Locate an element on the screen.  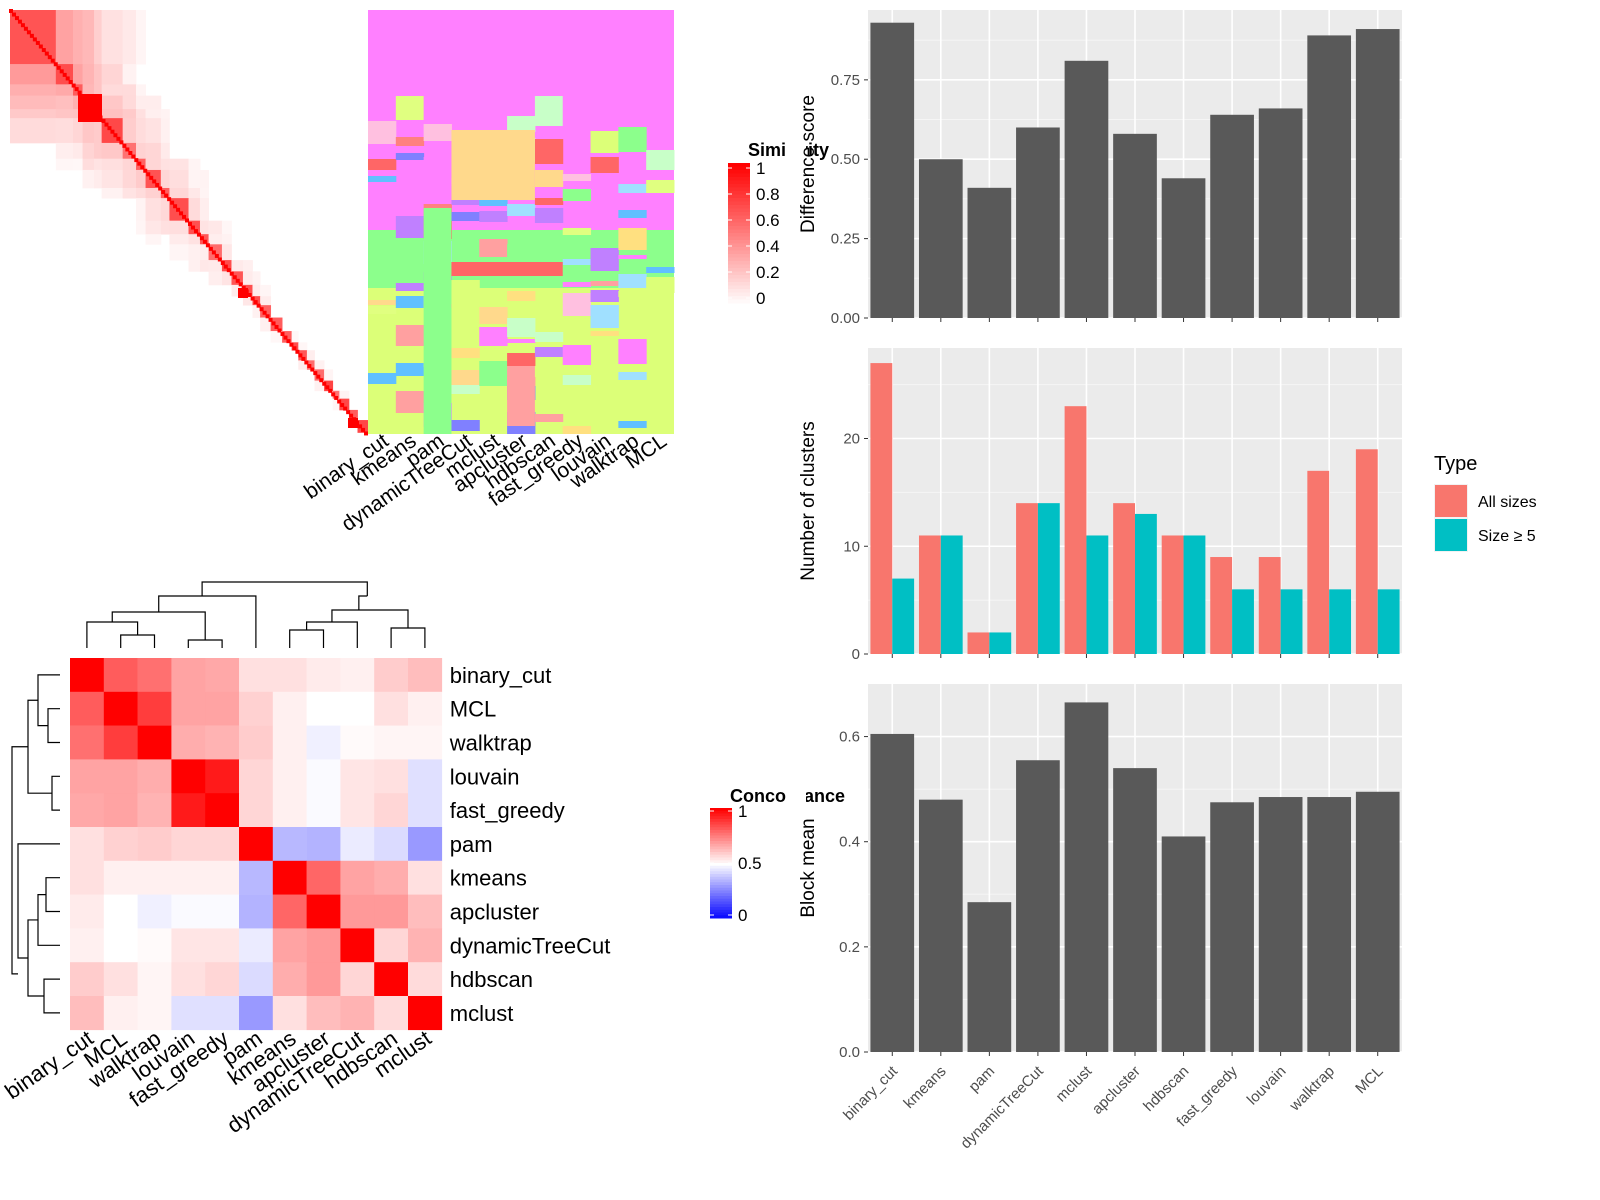
similarity-legend-bar: 1 0.8 0.6 0.4 0.2 0 is located at coordinates (767, 219).